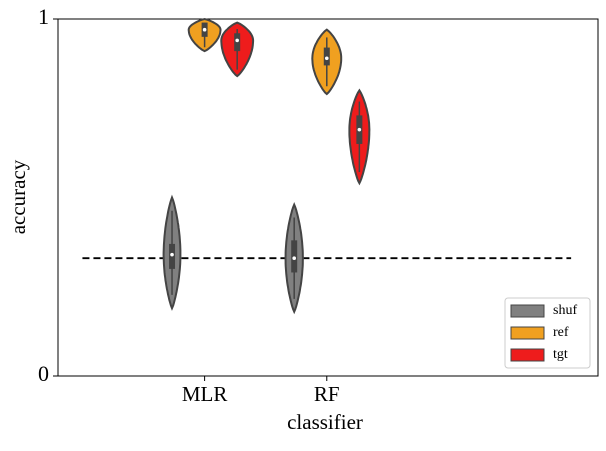 Image resolution: width=606 pixels, height=451 pixels. What do you see at coordinates (43, 373) in the screenshot?
I see `y-tick-label: 0` at bounding box center [43, 373].